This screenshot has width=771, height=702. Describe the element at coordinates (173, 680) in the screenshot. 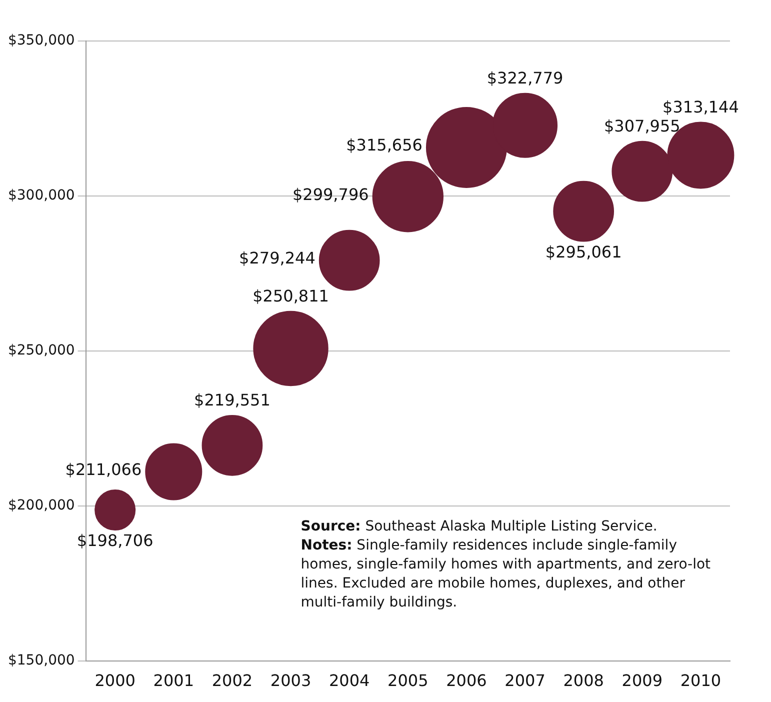

I see `x-tick-label: 2001` at that location.